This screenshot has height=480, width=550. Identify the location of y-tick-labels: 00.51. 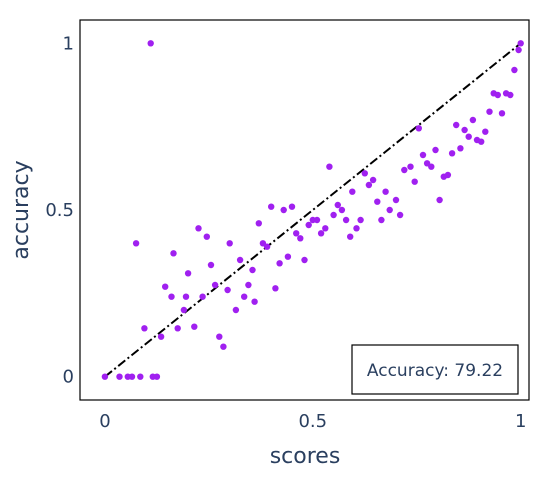
(59, 210).